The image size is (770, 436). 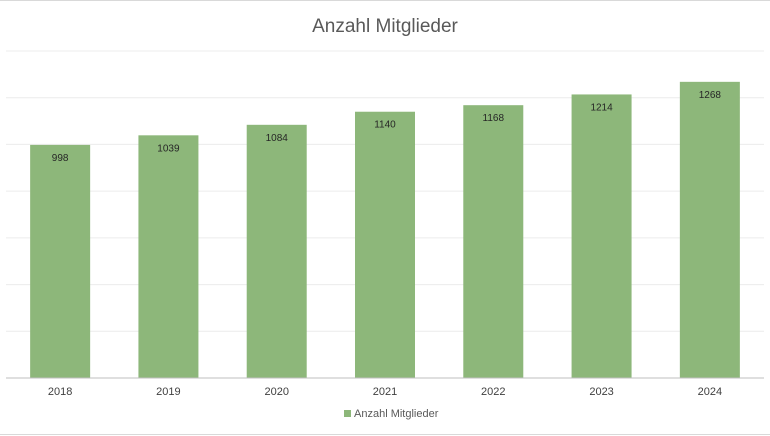 What do you see at coordinates (601, 392) in the screenshot?
I see `x-tick-label-2023: 2023` at bounding box center [601, 392].